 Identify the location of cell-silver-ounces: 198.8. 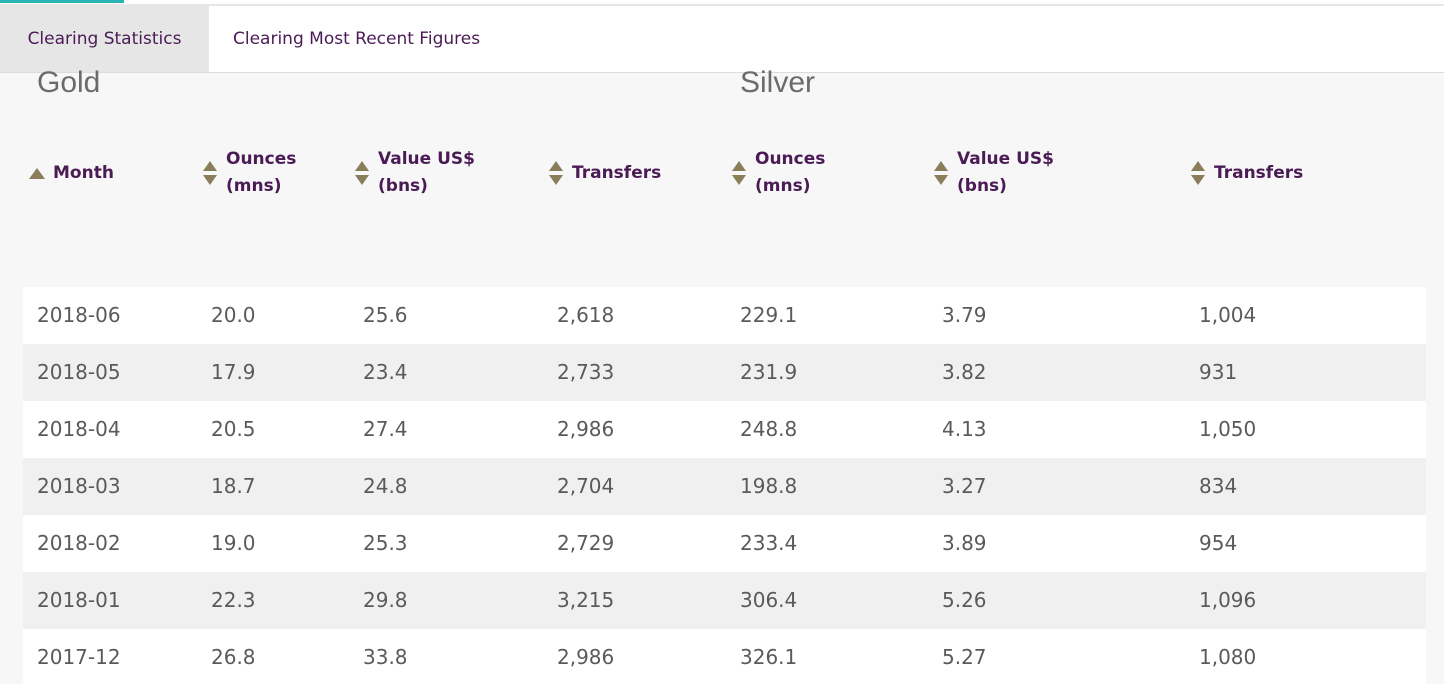
(769, 486).